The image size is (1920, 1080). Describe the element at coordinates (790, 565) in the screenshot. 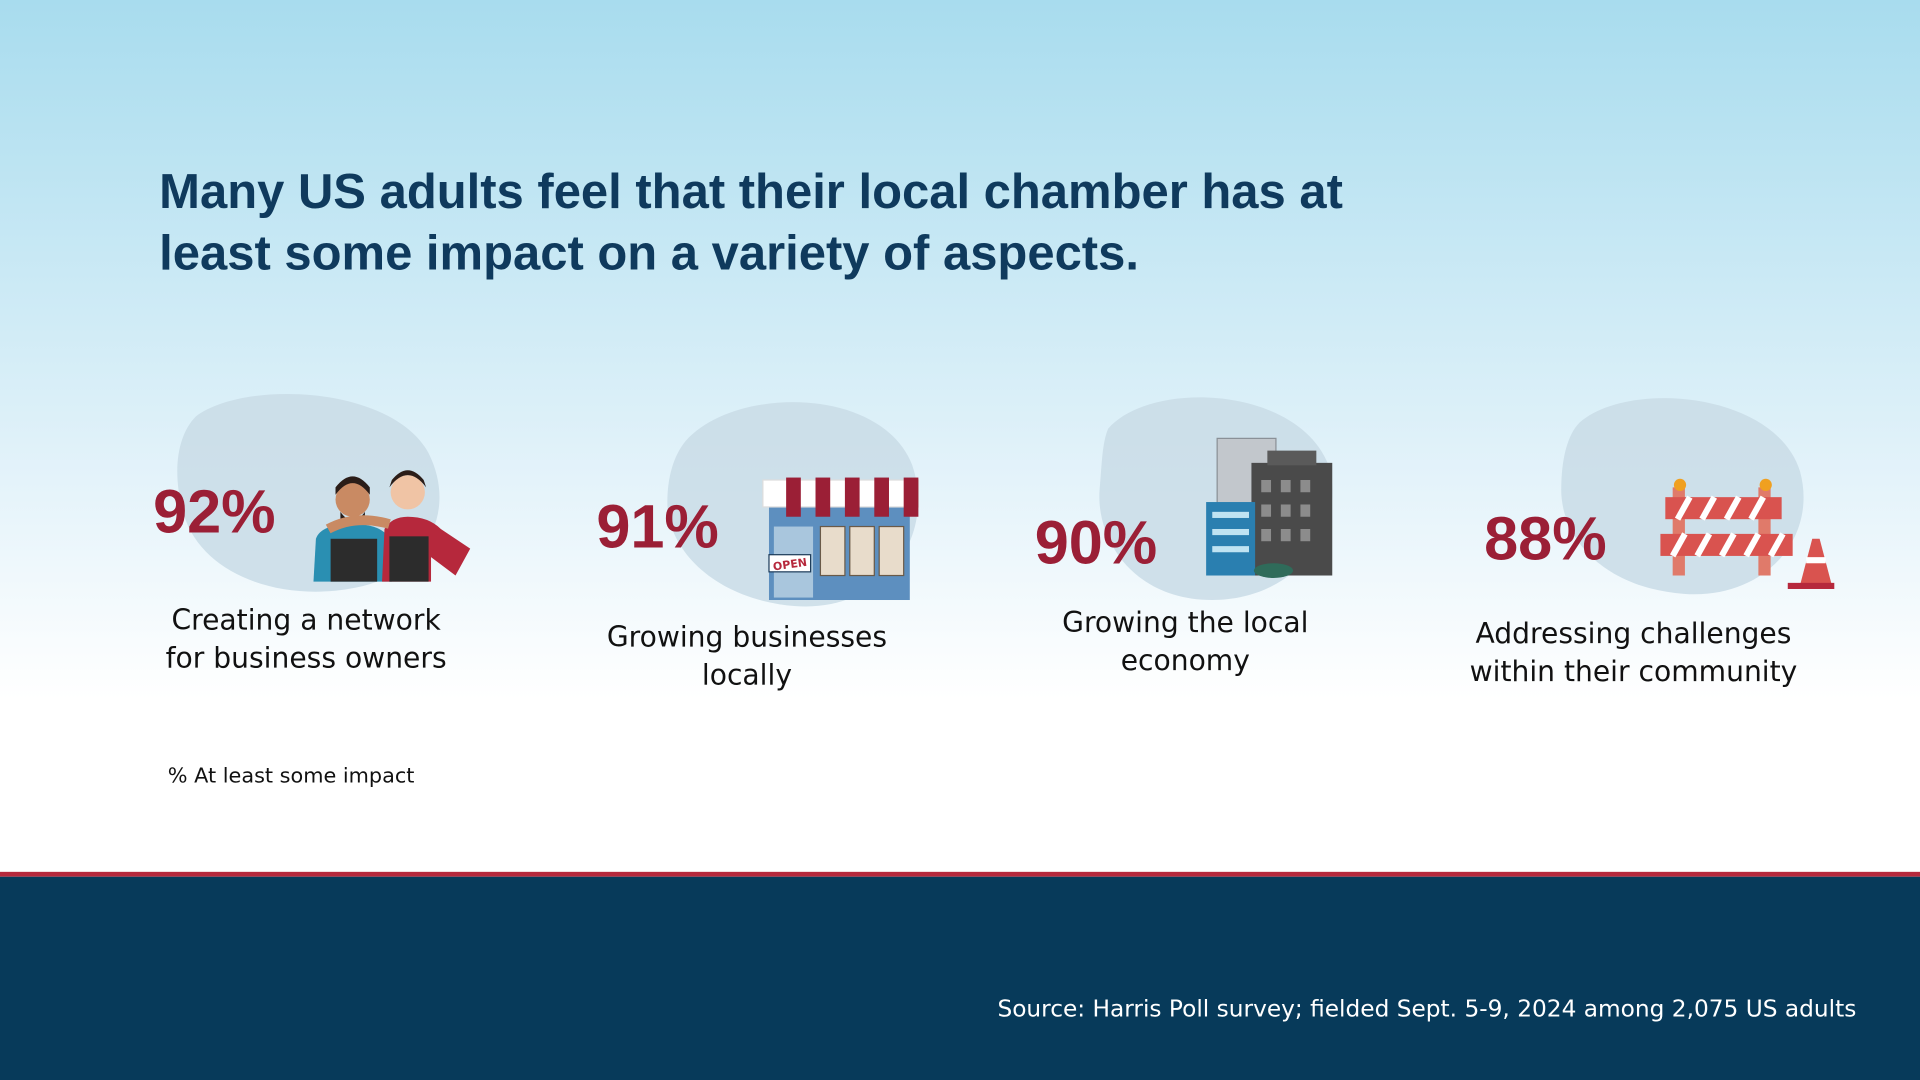

I see `svg-text: OPEN` at that location.